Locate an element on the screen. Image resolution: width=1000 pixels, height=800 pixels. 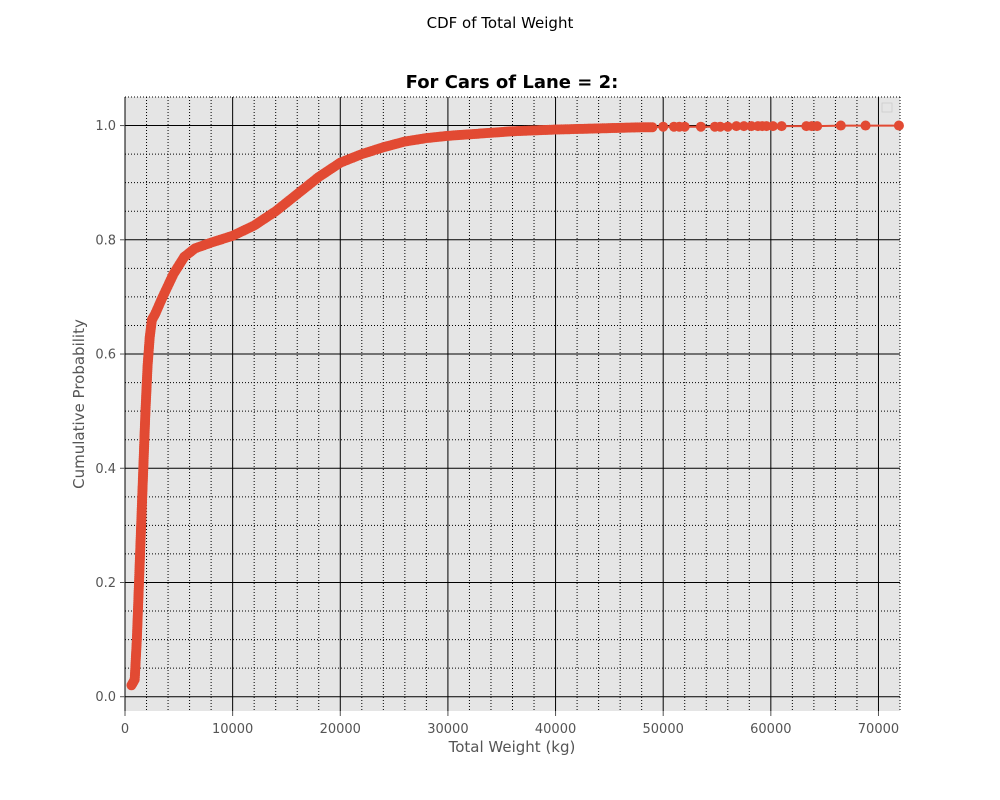
y-tick-label: 0.4 is located at coordinates (105, 469).